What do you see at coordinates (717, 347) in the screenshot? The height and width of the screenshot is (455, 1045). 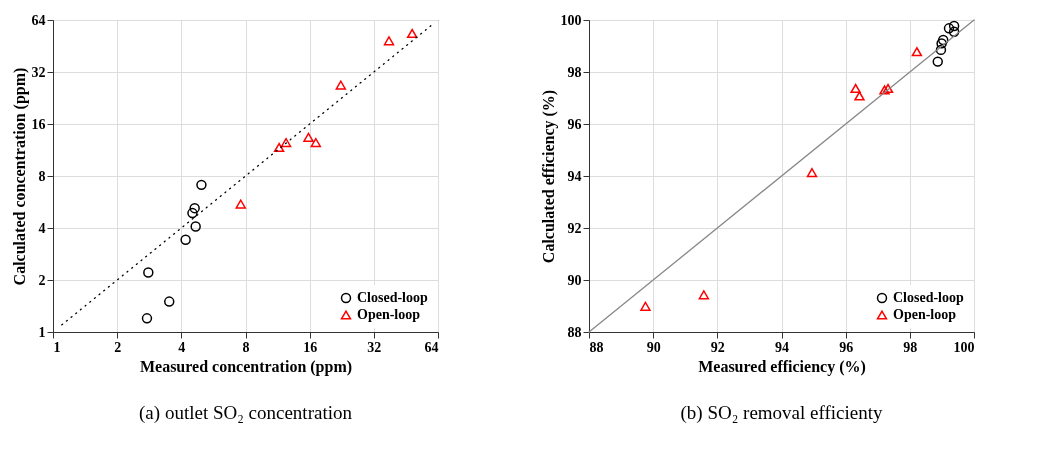 I see `x-tick-label: 92` at bounding box center [717, 347].